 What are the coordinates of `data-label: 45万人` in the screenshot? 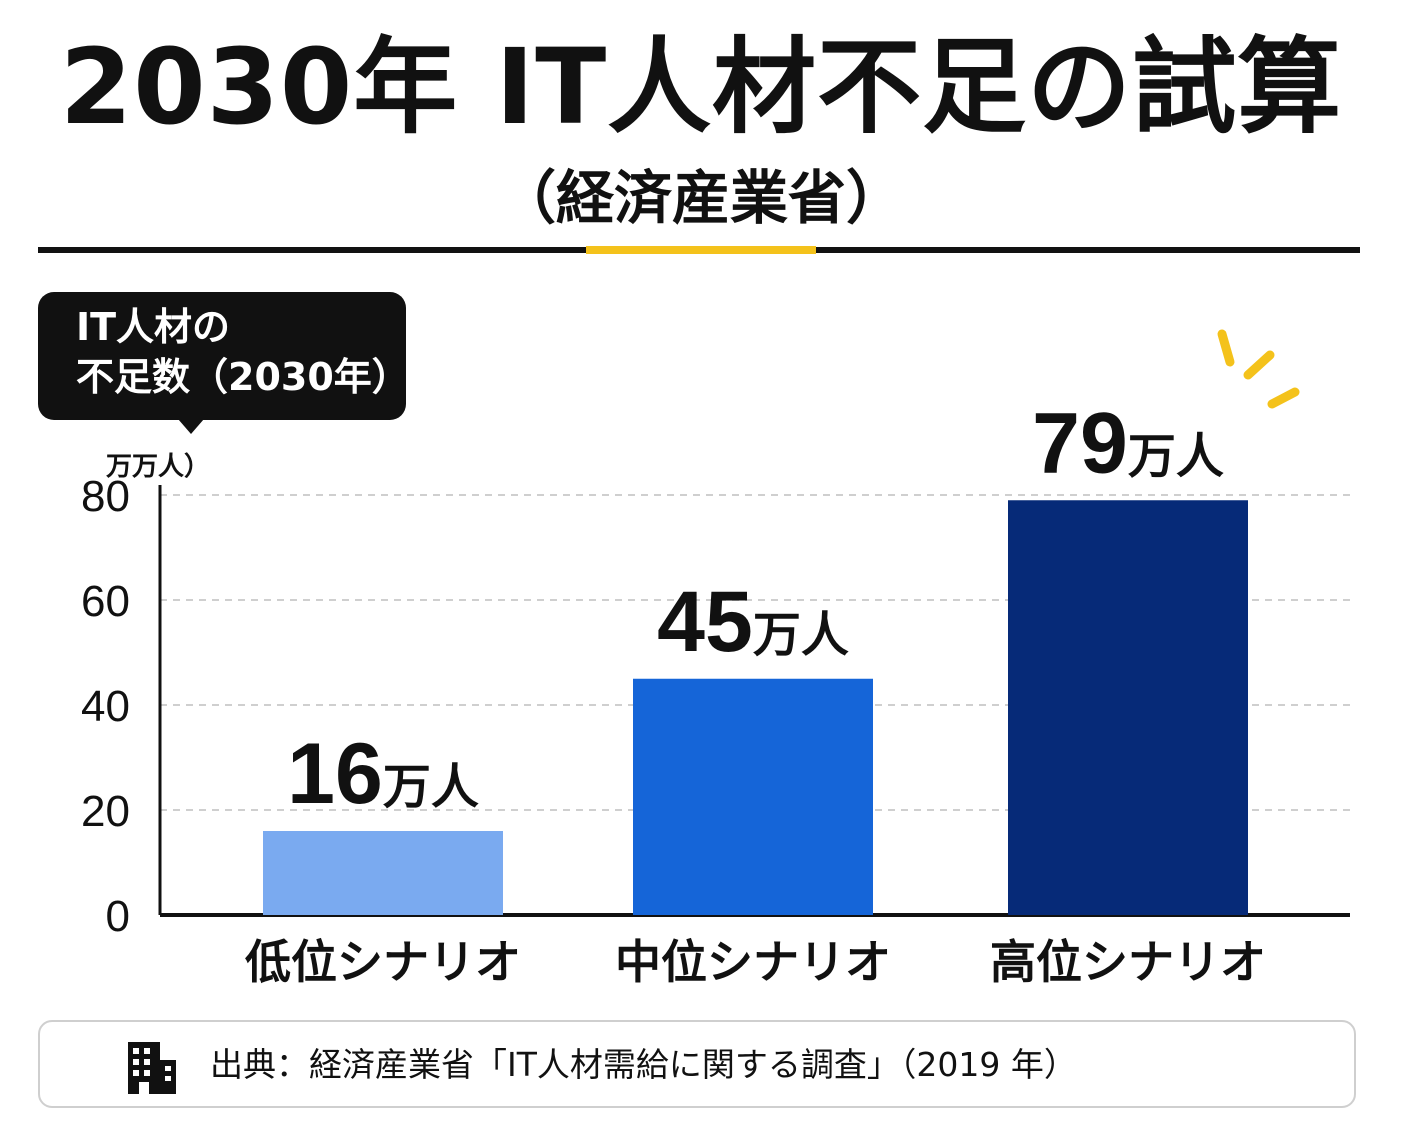 It's located at (753, 622).